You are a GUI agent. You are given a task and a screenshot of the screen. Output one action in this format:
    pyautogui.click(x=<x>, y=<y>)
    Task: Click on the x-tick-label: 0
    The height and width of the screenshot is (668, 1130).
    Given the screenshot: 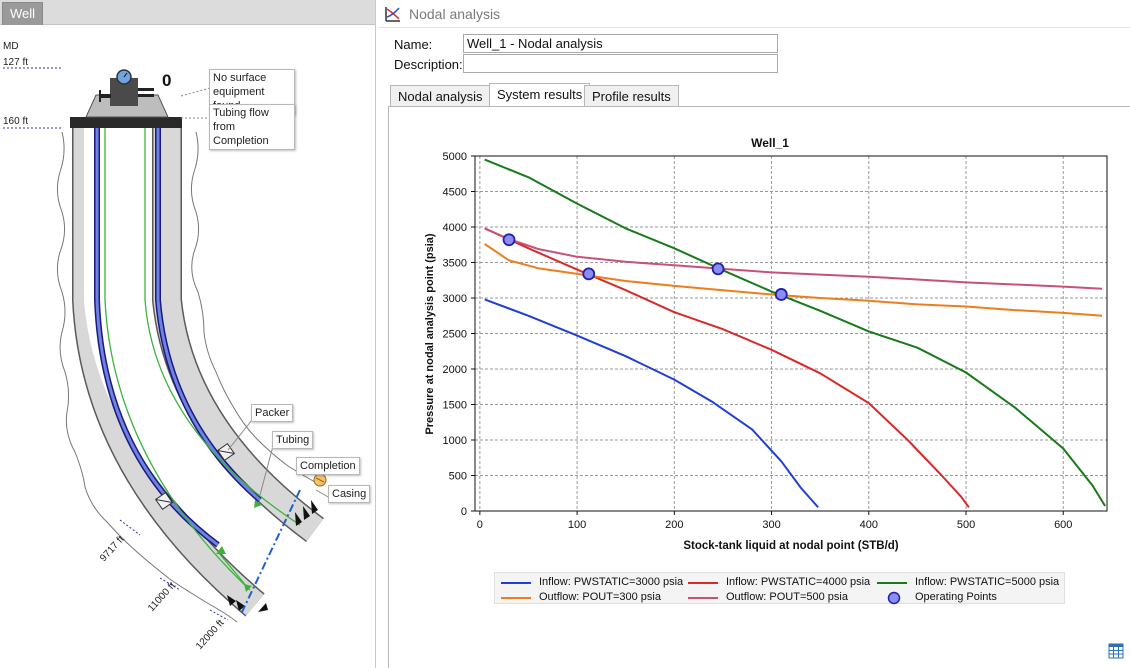 What is the action you would take?
    pyautogui.click(x=480, y=525)
    